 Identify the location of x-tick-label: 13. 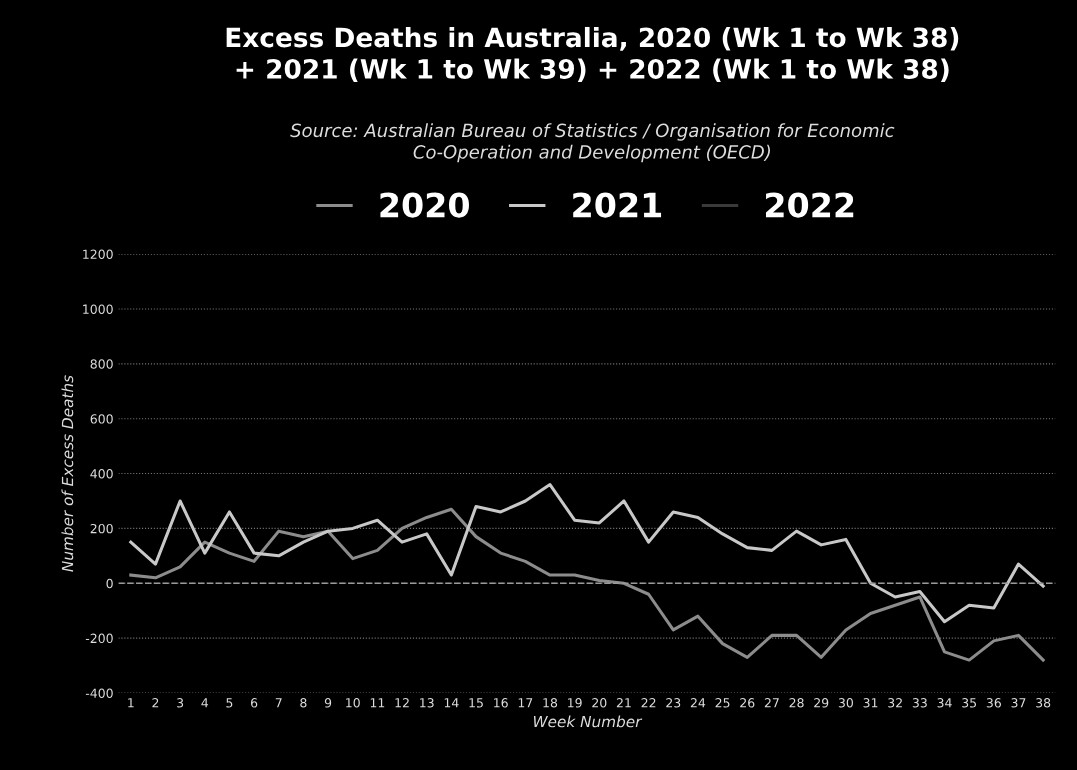
(427, 703).